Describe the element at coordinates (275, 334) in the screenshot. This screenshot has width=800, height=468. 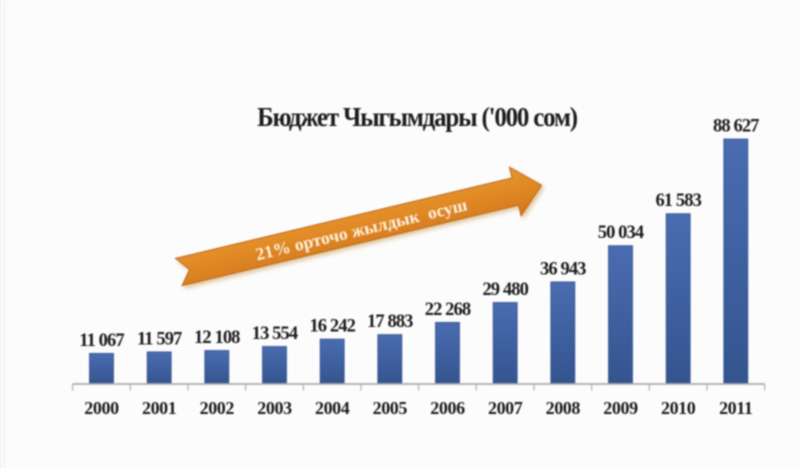
I see `svg-text: 13 554` at that location.